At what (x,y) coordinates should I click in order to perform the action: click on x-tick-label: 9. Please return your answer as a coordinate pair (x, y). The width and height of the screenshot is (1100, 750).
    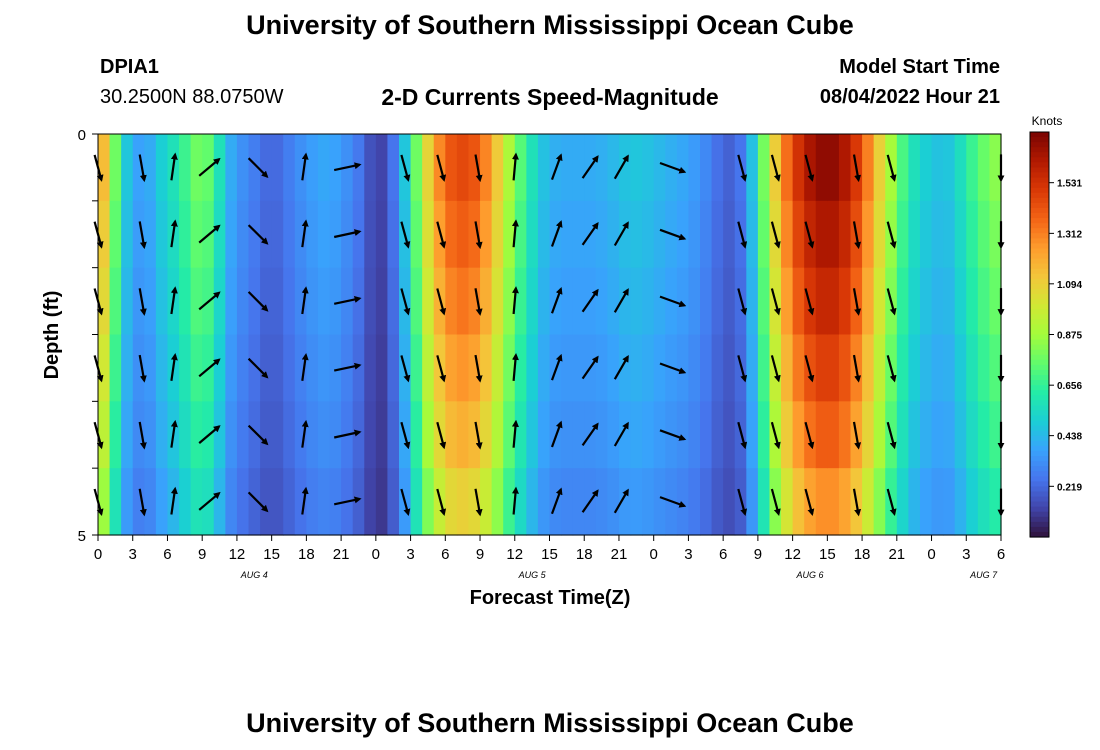
    Looking at the image, I should click on (202, 554).